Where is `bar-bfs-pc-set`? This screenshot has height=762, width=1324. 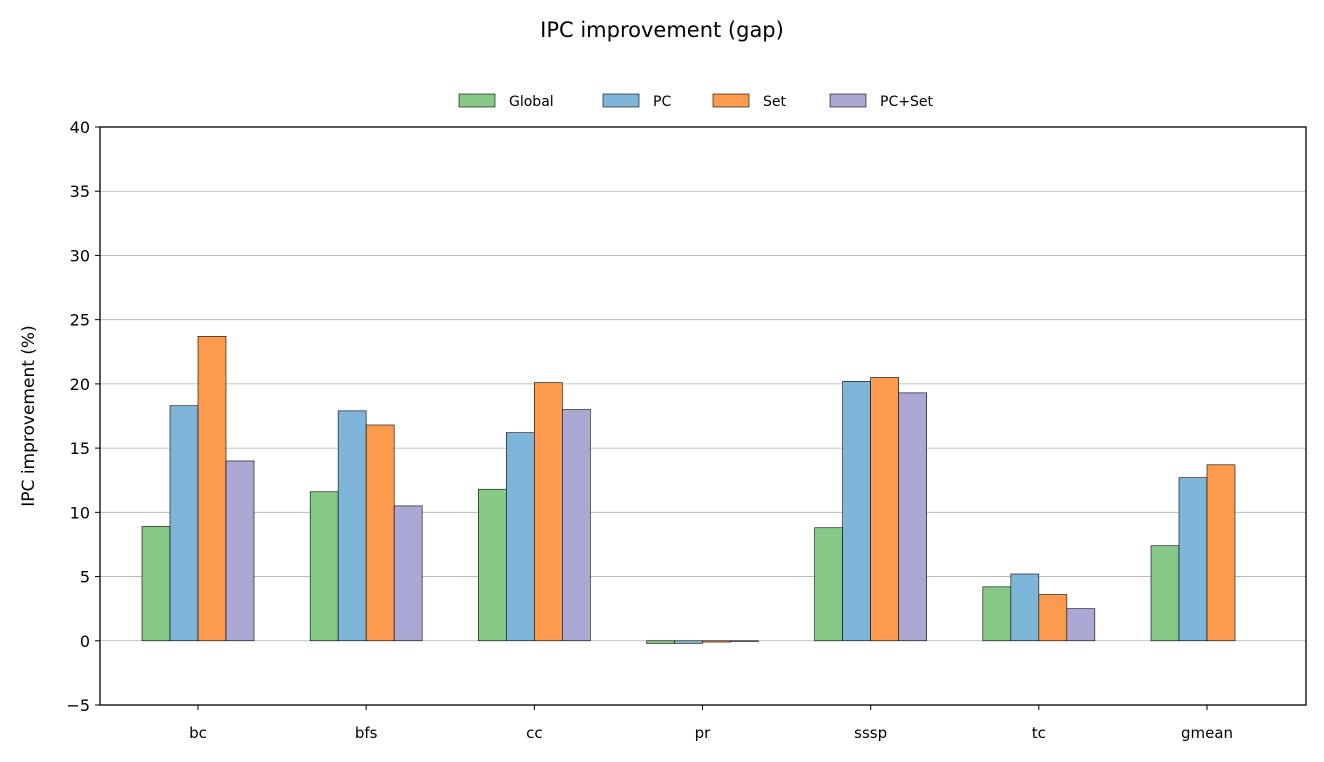 bar-bfs-pc-set is located at coordinates (408, 573).